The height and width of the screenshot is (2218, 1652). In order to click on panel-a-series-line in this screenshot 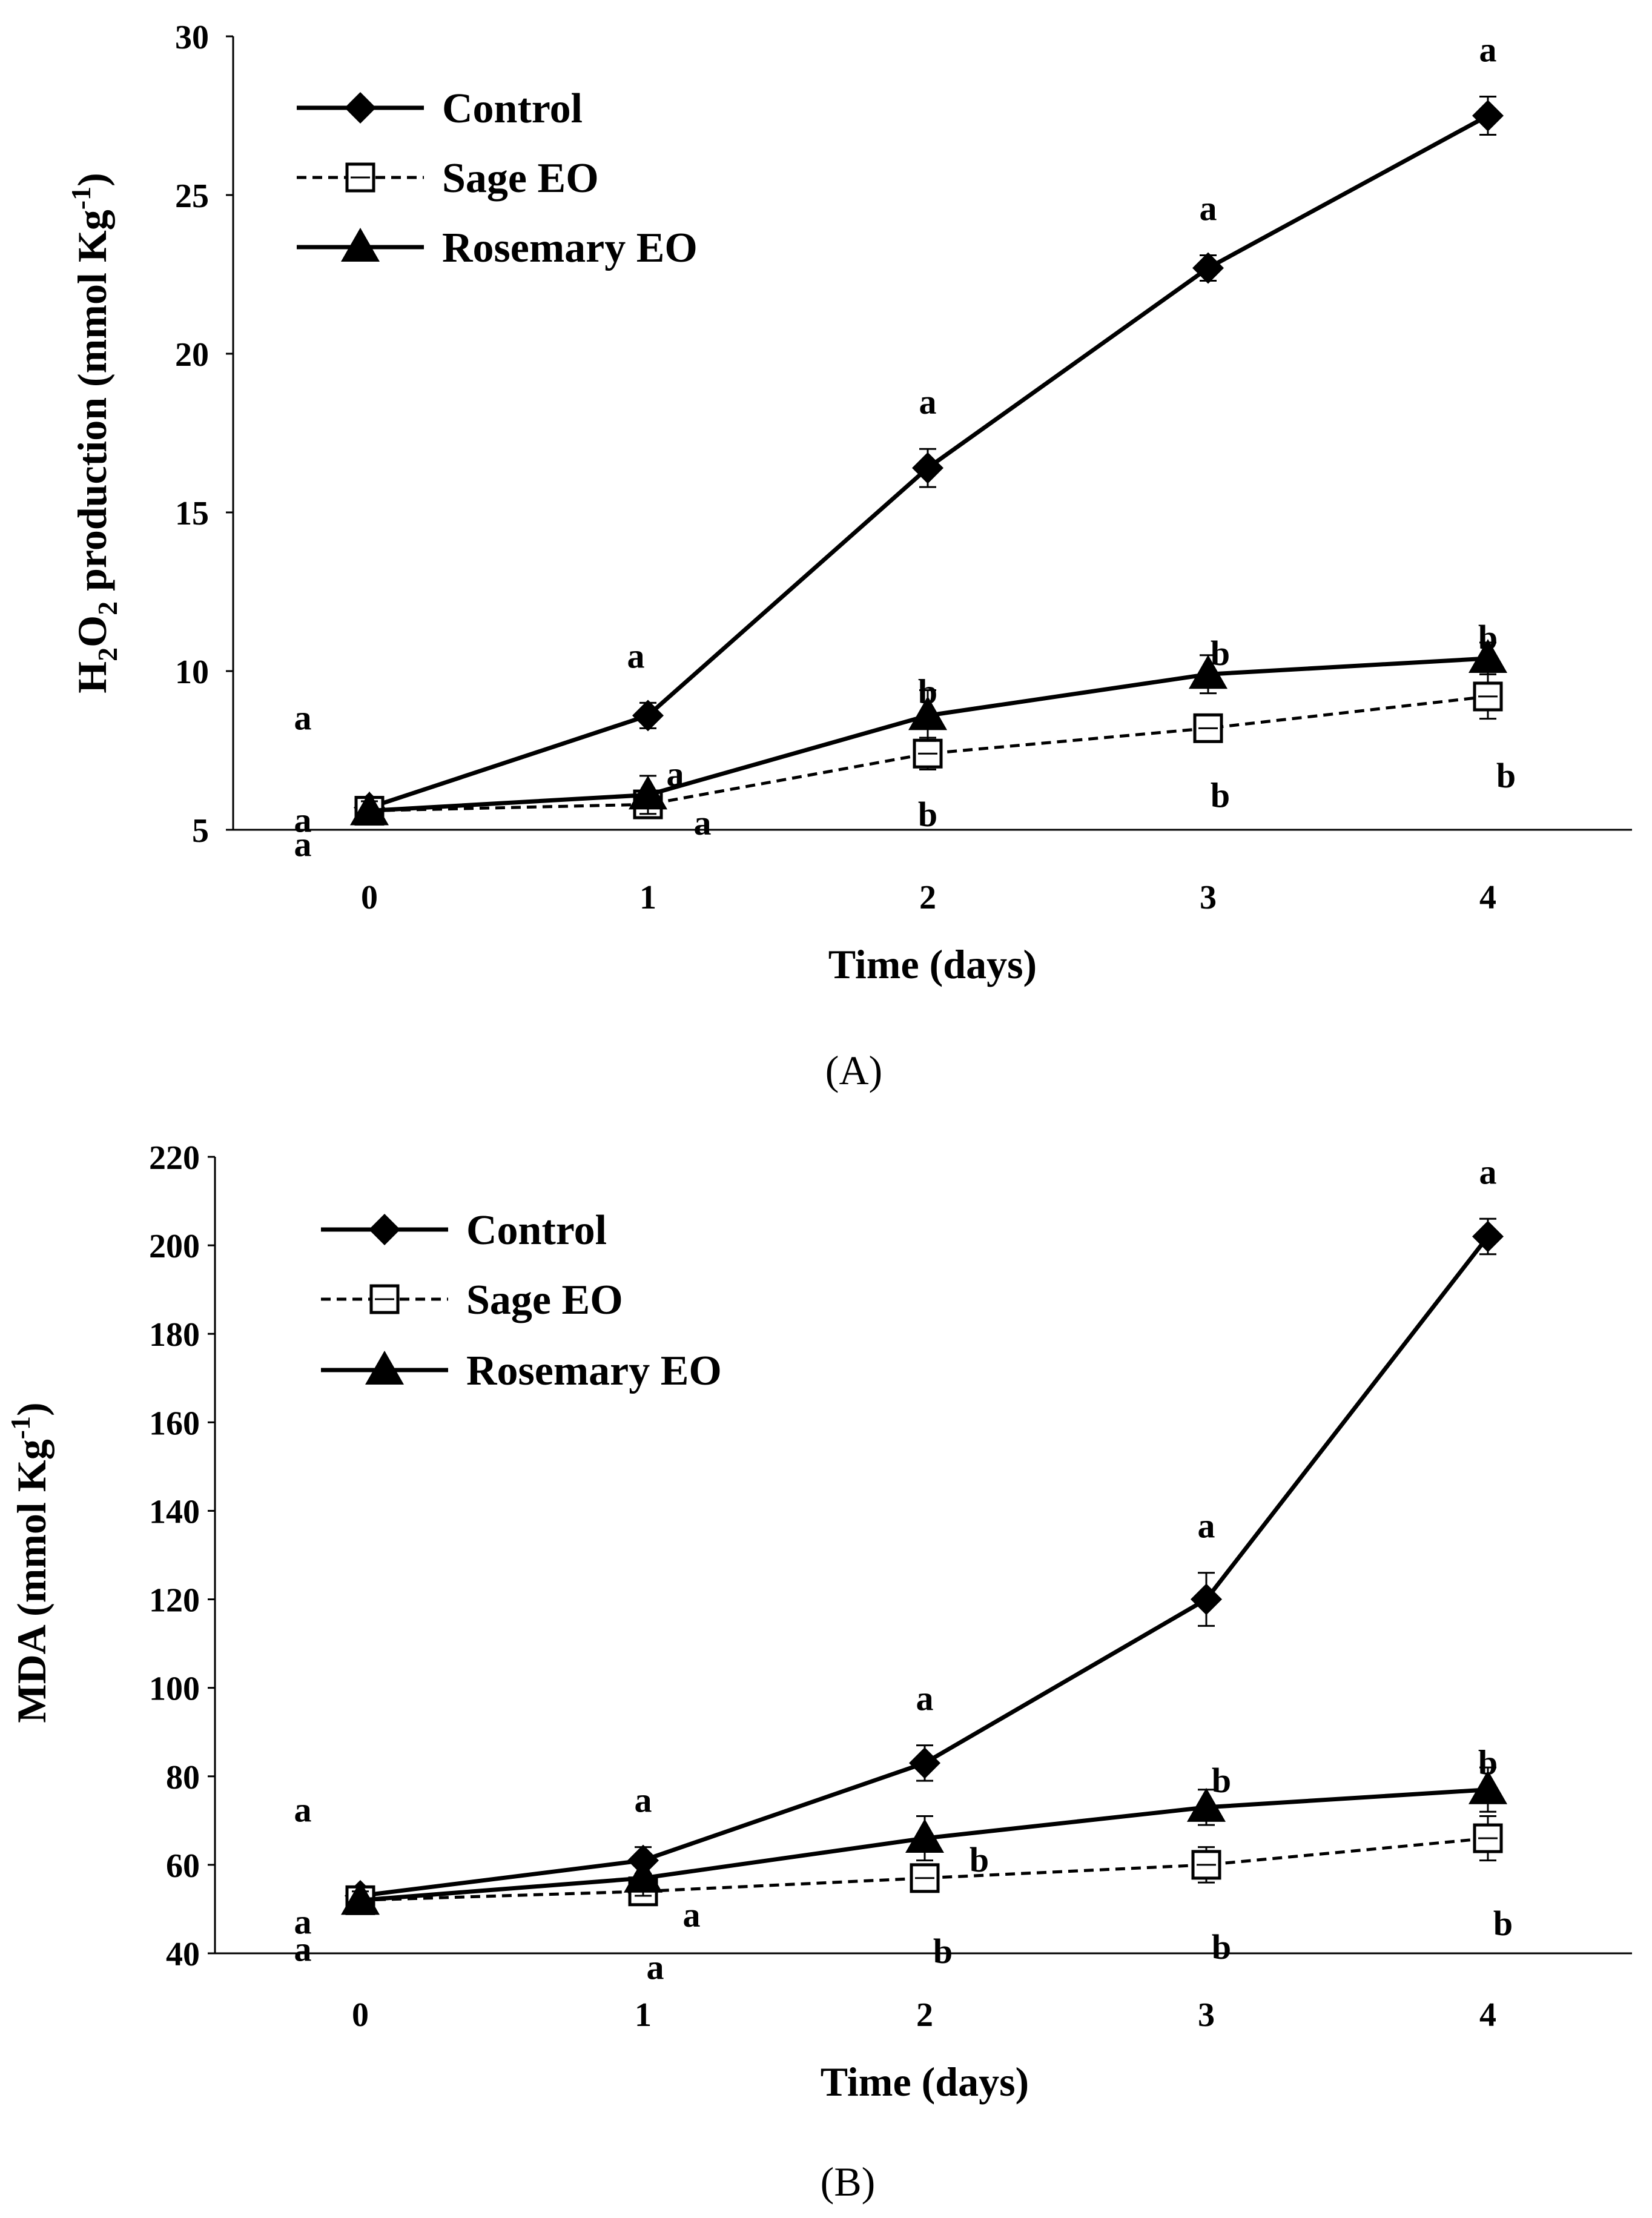, I will do `click(928, 754)`.